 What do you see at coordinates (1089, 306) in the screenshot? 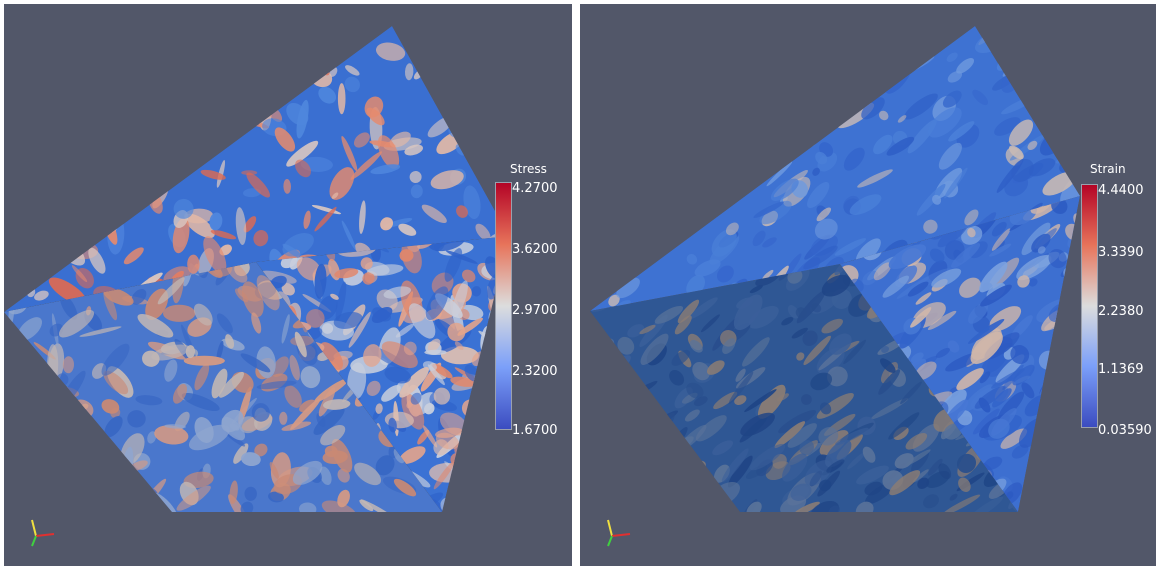
I see `strain-colorbar` at bounding box center [1089, 306].